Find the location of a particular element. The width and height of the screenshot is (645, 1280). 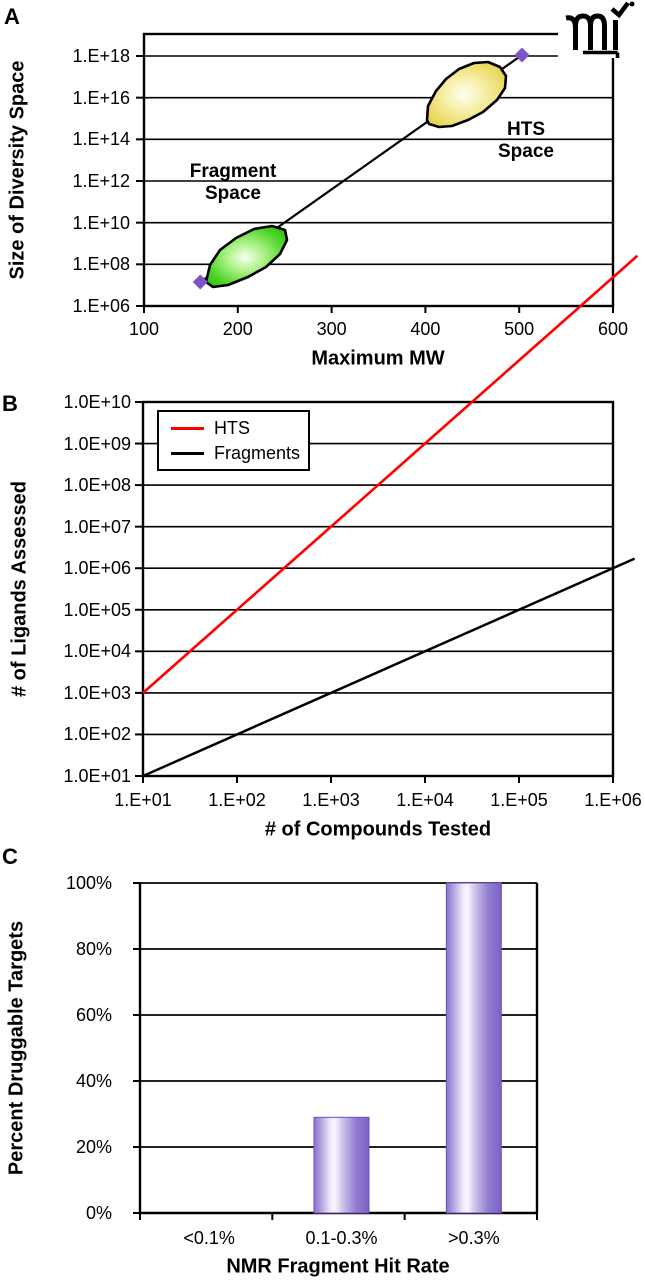

panel-c-x-category-label: >0.3% is located at coordinates (474, 1238).